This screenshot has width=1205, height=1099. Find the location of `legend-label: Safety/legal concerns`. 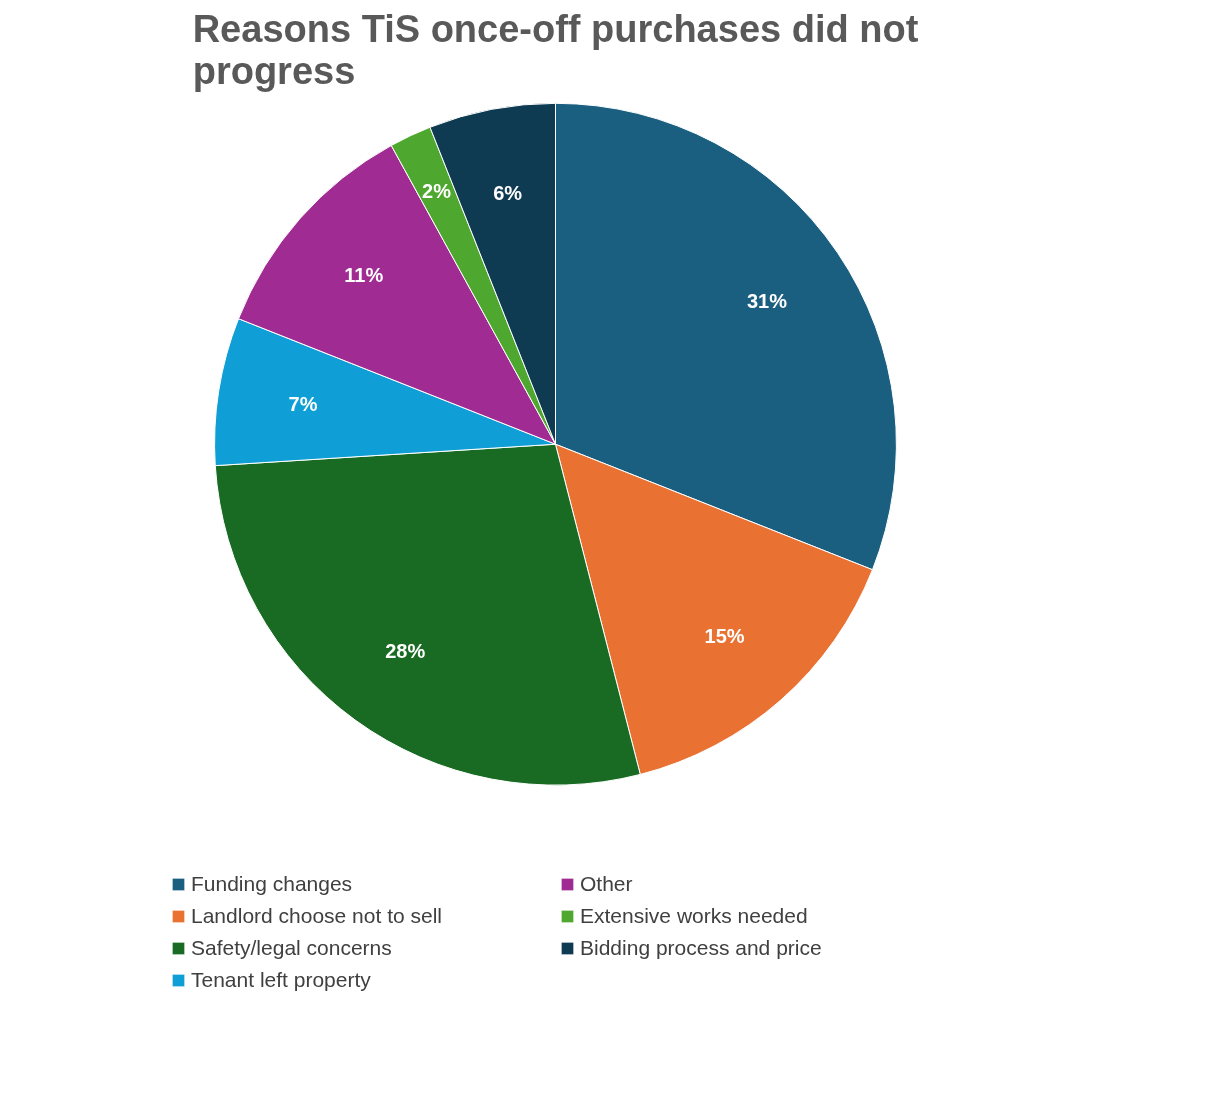

legend-label: Safety/legal concerns is located at coordinates (292, 948).